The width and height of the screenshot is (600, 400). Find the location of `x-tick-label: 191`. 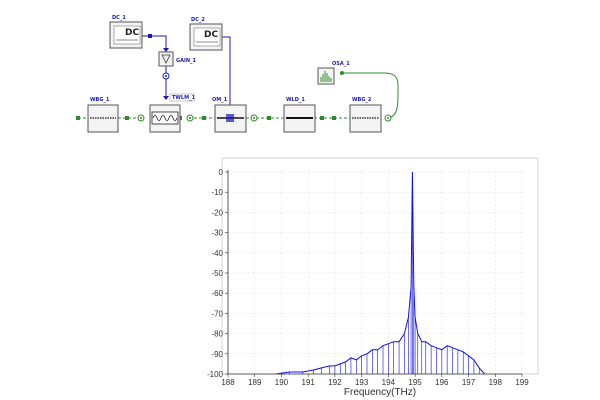

x-tick-label: 191 is located at coordinates (309, 382).